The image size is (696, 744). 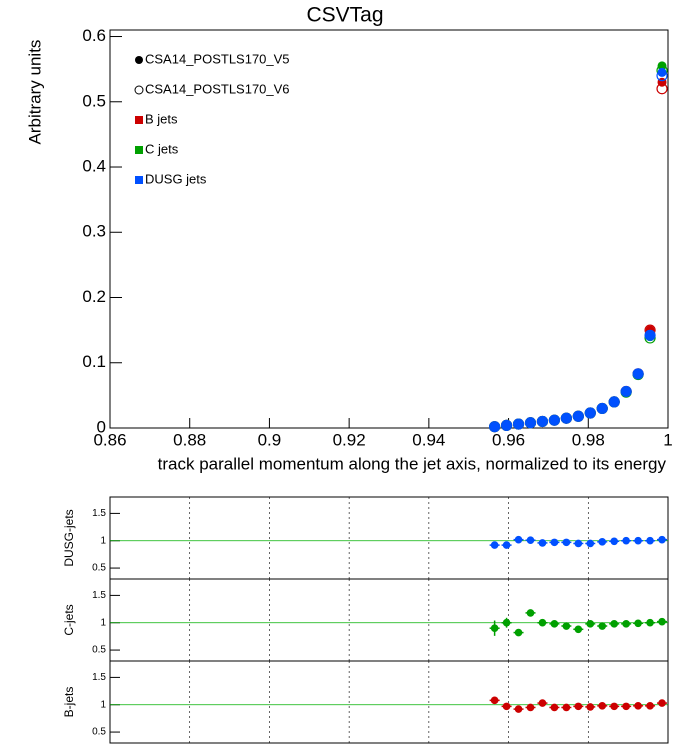 What do you see at coordinates (69, 537) in the screenshot?
I see `y-axis-label: DUSG-jets` at bounding box center [69, 537].